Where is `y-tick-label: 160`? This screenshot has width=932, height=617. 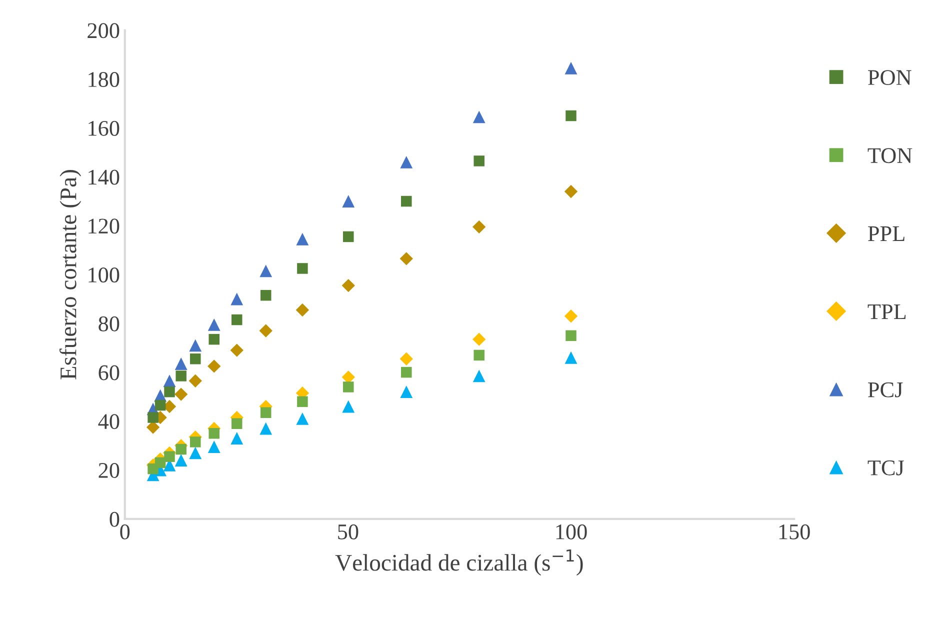 y-tick-label: 160 is located at coordinates (104, 128).